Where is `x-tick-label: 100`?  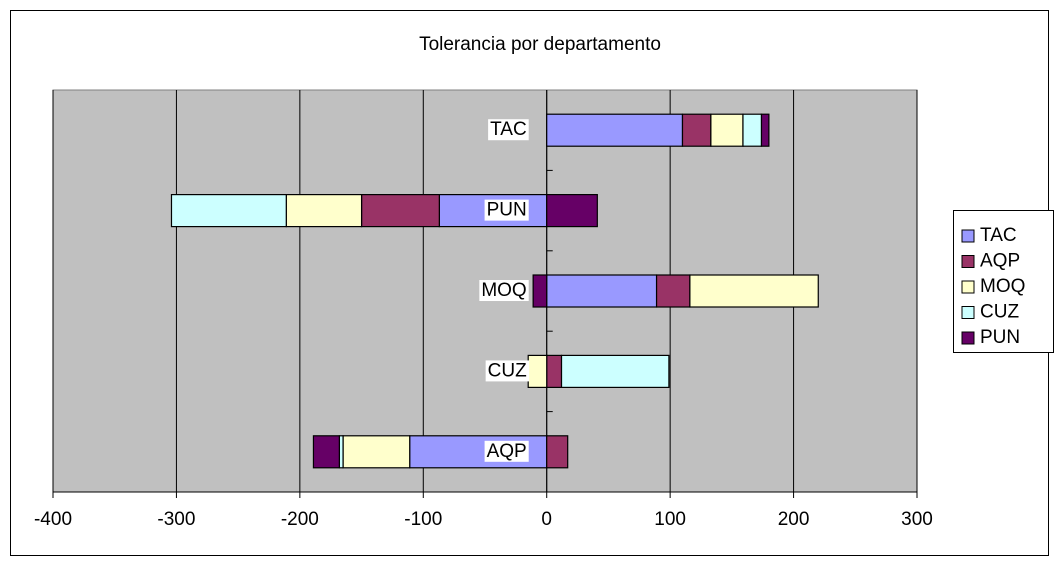 x-tick-label: 100 is located at coordinates (670, 519).